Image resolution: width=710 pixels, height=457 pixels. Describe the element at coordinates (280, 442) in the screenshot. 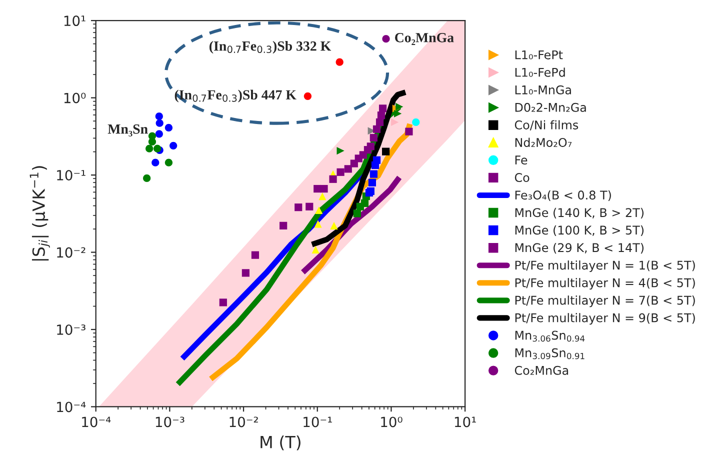

I see `x-axis-title: M (T)` at that location.